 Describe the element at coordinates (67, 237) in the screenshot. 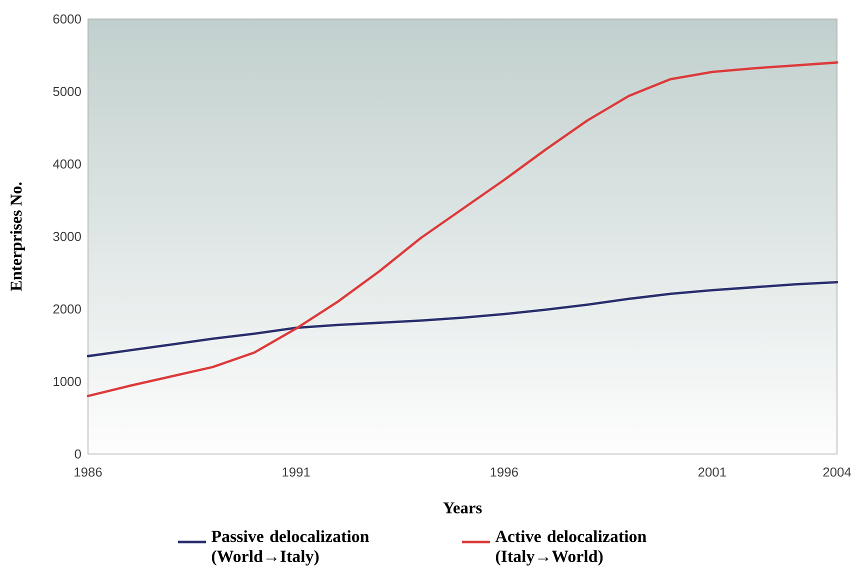

I see `y-tick-label: 3000` at that location.